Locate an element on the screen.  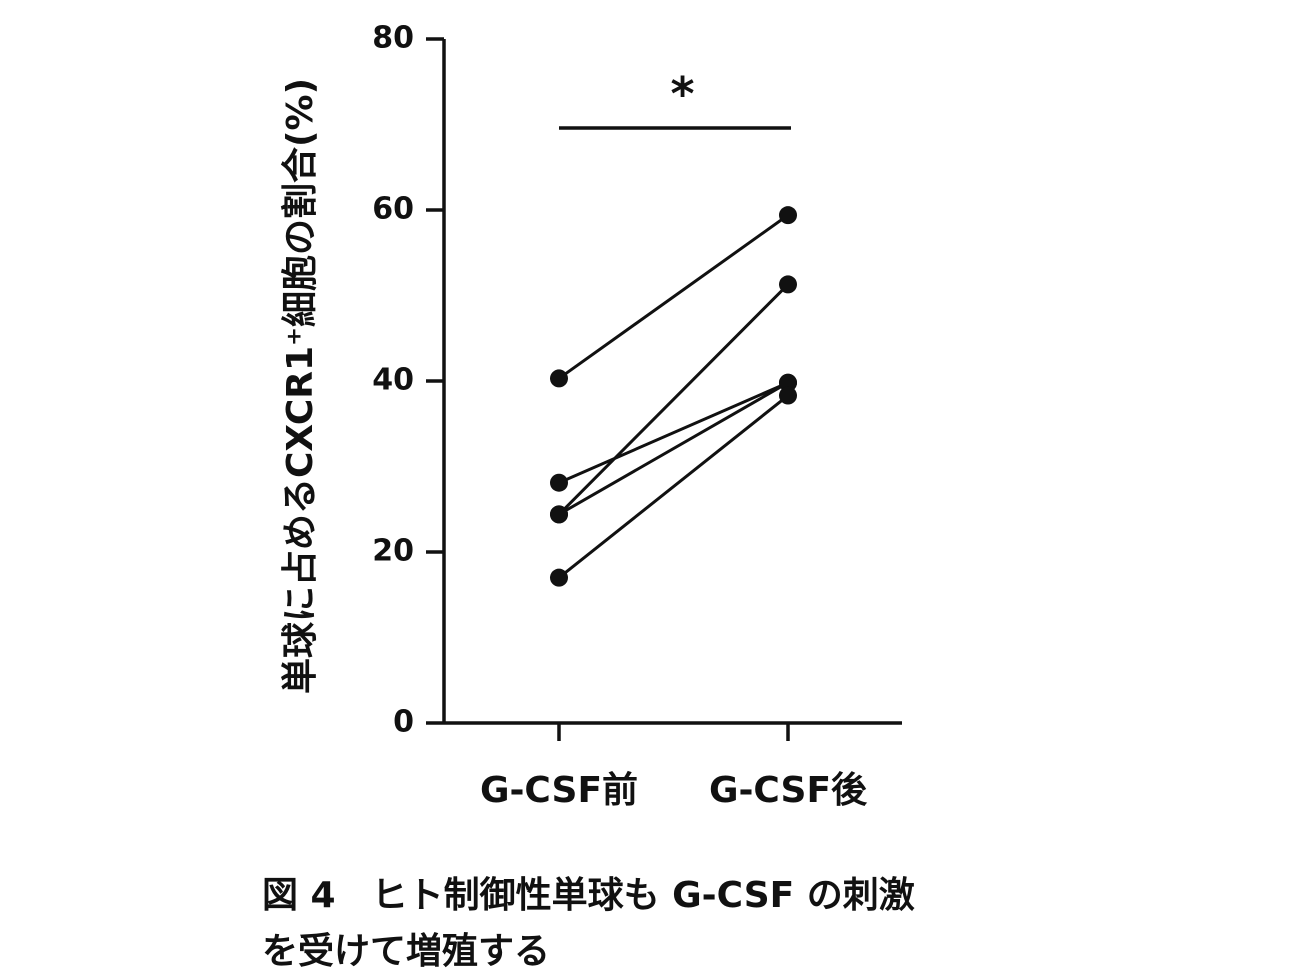
y-tick-label: 60 is located at coordinates (393, 209).